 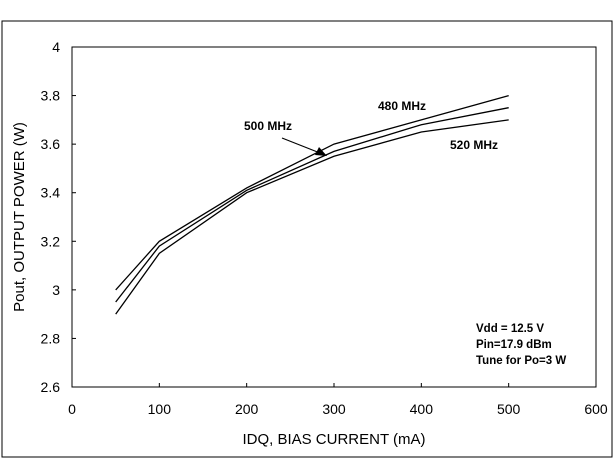 What do you see at coordinates (333, 439) in the screenshot?
I see `x-axis-label: IDQ, BIAS CURRENT (mA)` at bounding box center [333, 439].